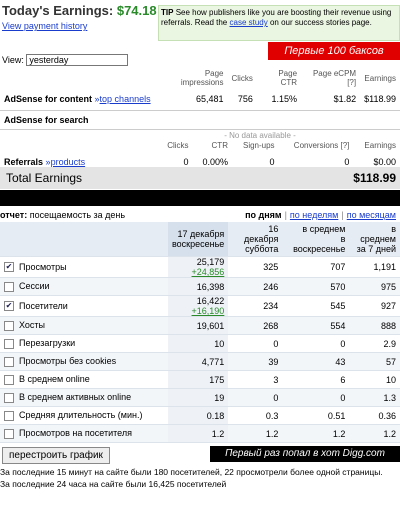 The image size is (400, 507). I want to click on value-text: 927, so click(388, 306).